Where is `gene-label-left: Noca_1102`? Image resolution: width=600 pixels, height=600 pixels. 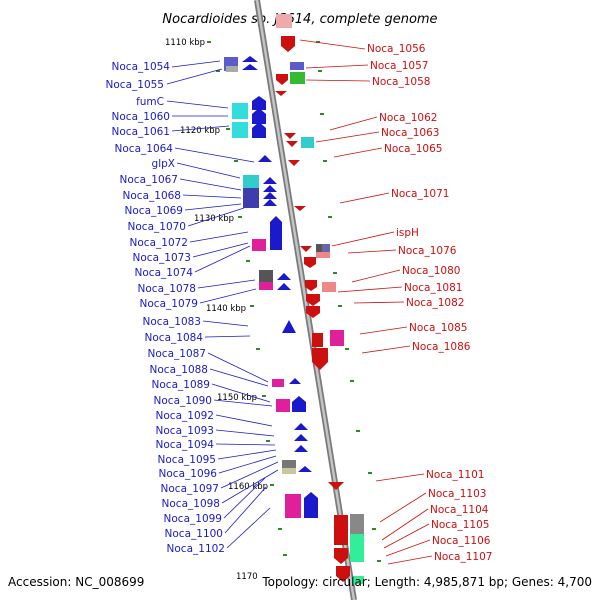 gene-label-left: Noca_1102 is located at coordinates (219, 531).